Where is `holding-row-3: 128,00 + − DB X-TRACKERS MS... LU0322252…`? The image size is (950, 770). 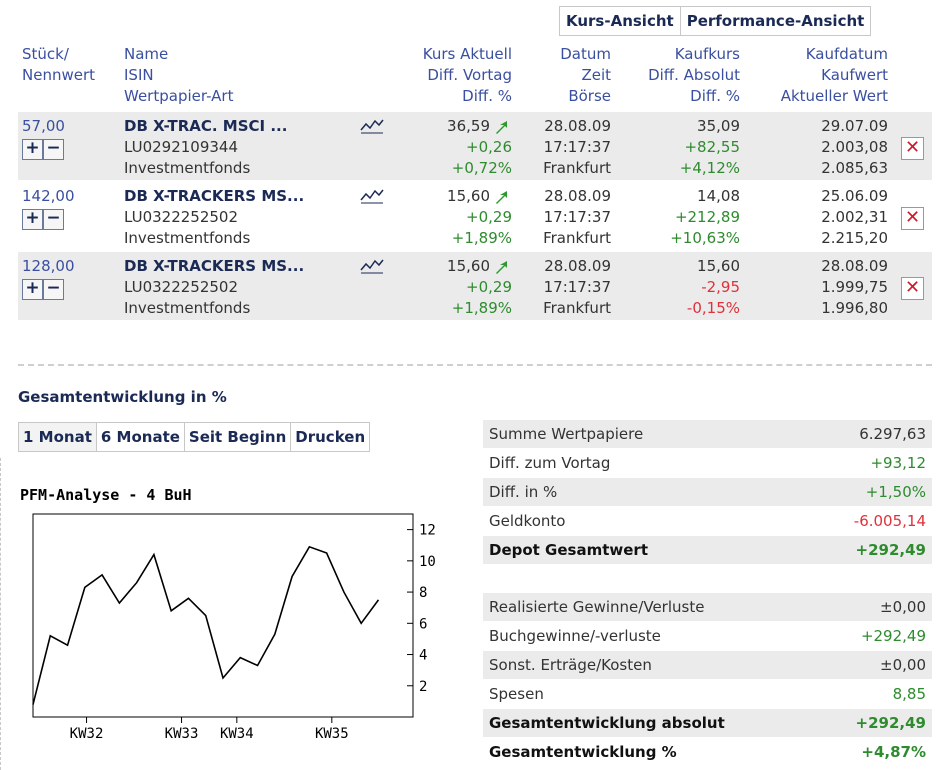
holding-row-3: 128,00 + − DB X-TRACKERS MS... LU0322252… is located at coordinates (475, 286).